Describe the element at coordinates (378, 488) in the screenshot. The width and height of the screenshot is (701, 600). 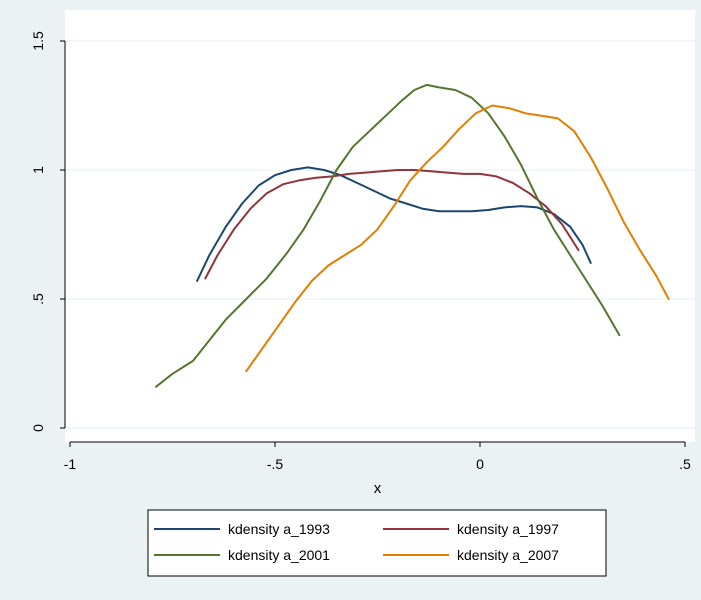
I see `x-axis-title: x` at that location.